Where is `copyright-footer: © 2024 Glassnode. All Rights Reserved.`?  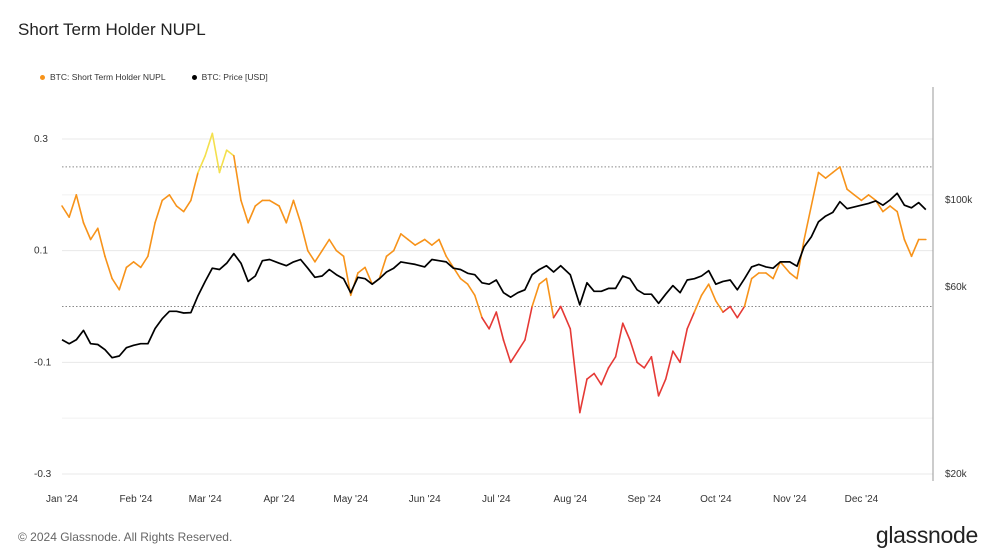
copyright-footer: © 2024 Glassnode. All Rights Reserved. is located at coordinates (125, 537).